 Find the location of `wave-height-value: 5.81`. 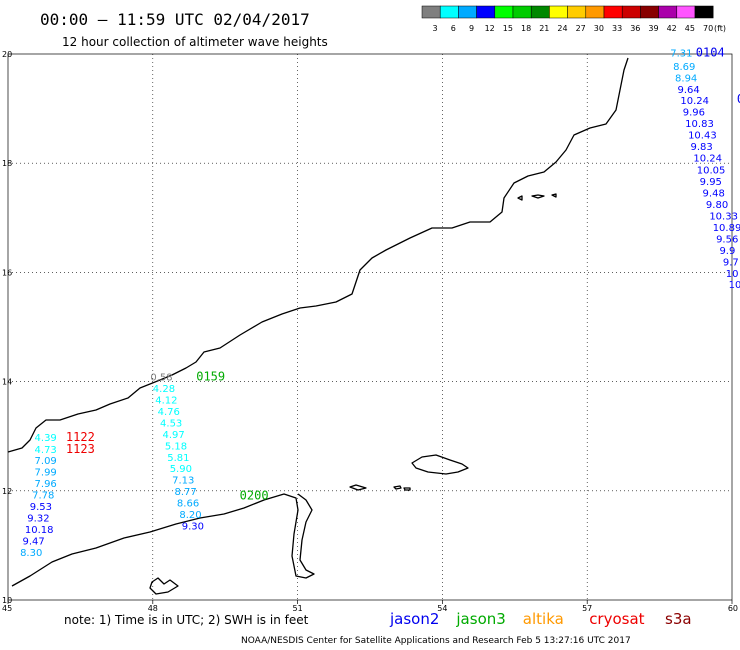

wave-height-value: 5.81 is located at coordinates (178, 458).